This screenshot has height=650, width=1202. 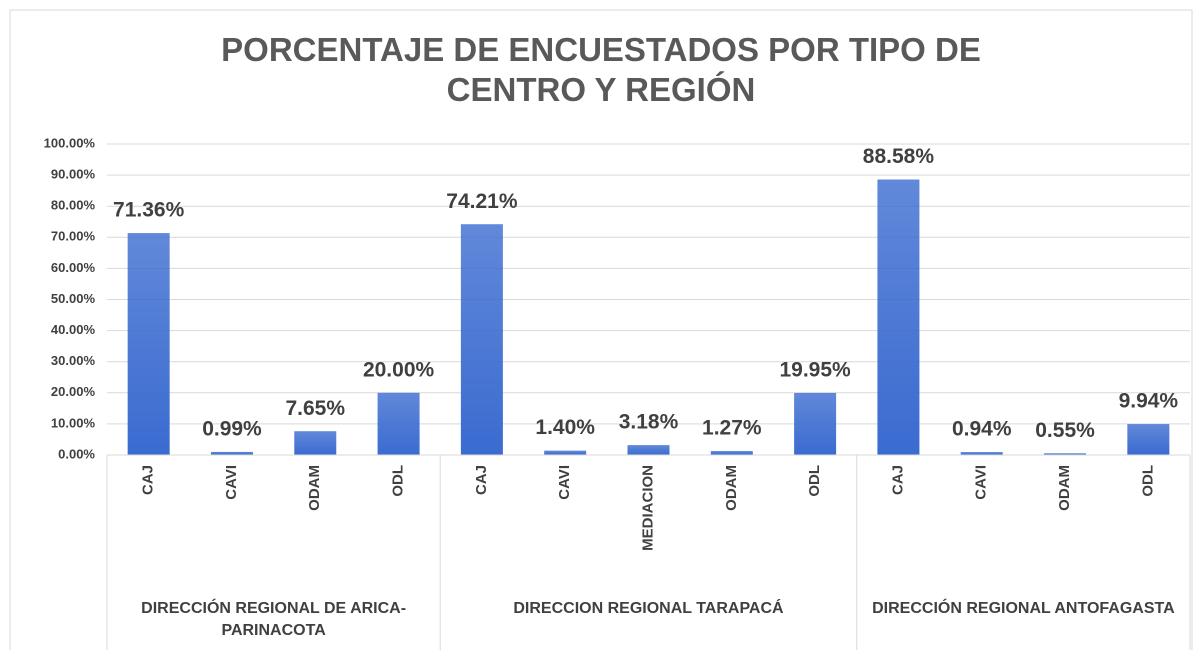 I want to click on y-tick-label: 90.00%, so click(x=73, y=174).